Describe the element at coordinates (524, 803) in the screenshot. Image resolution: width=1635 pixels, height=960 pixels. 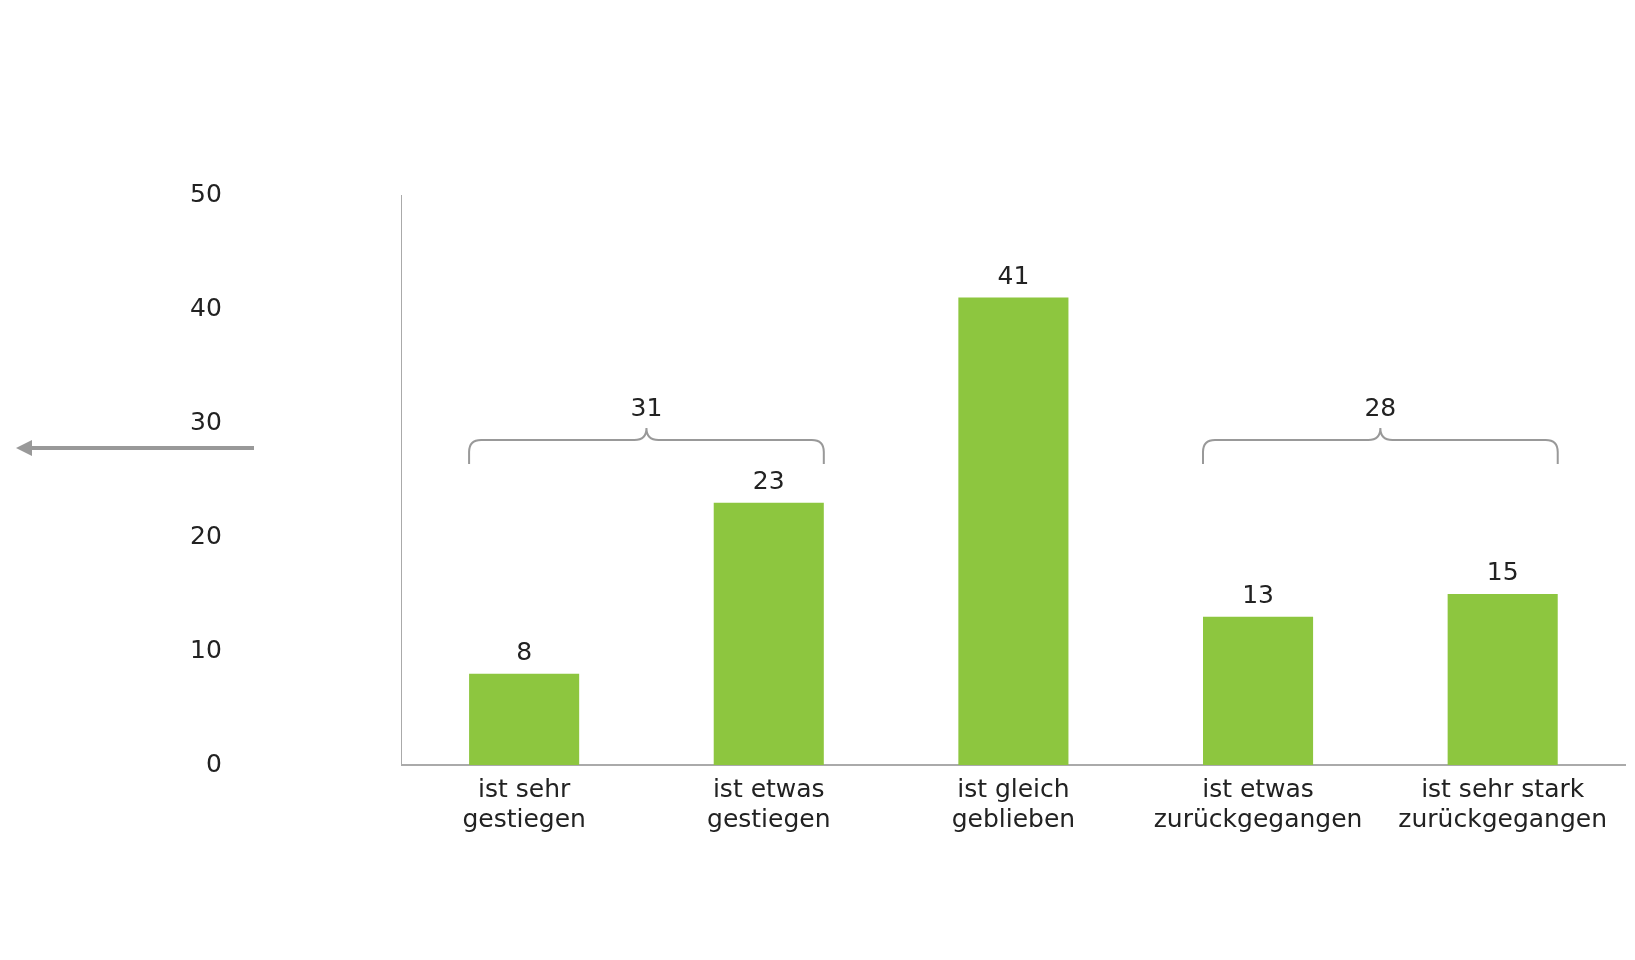
I see `x-tick-label: ist sehr gestiegen` at that location.